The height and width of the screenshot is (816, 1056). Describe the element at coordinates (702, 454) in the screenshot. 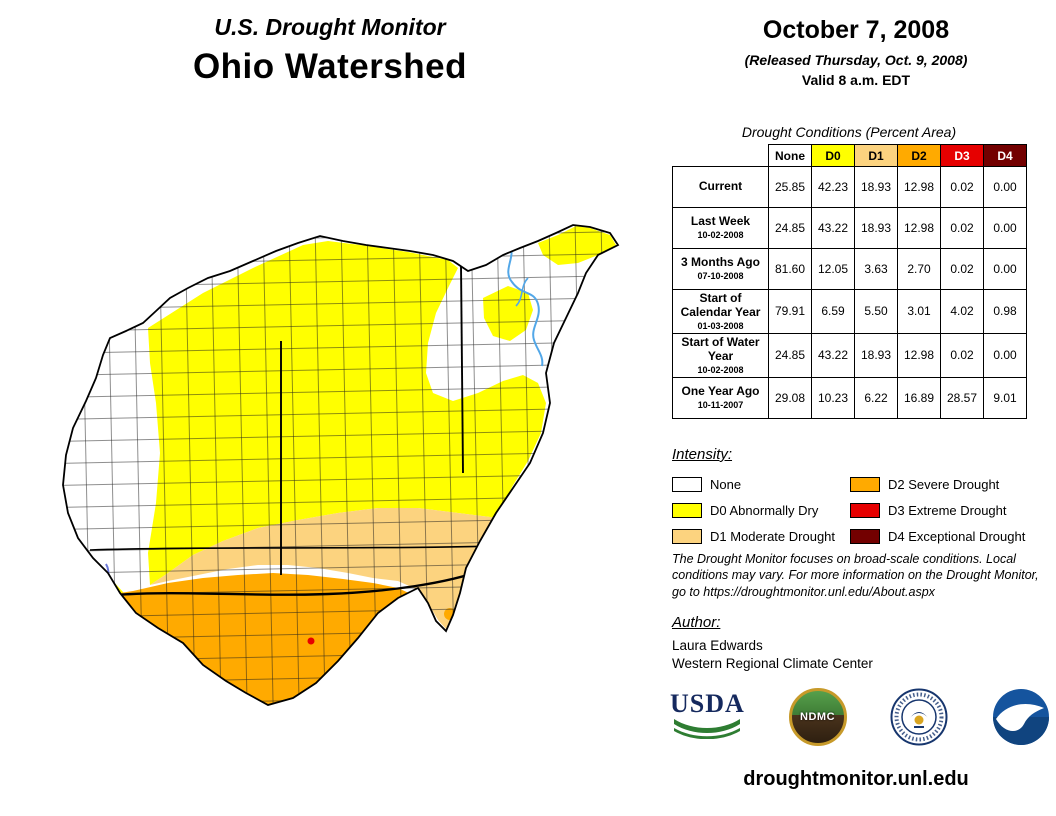

I see `legend-title: Intensity:` at that location.